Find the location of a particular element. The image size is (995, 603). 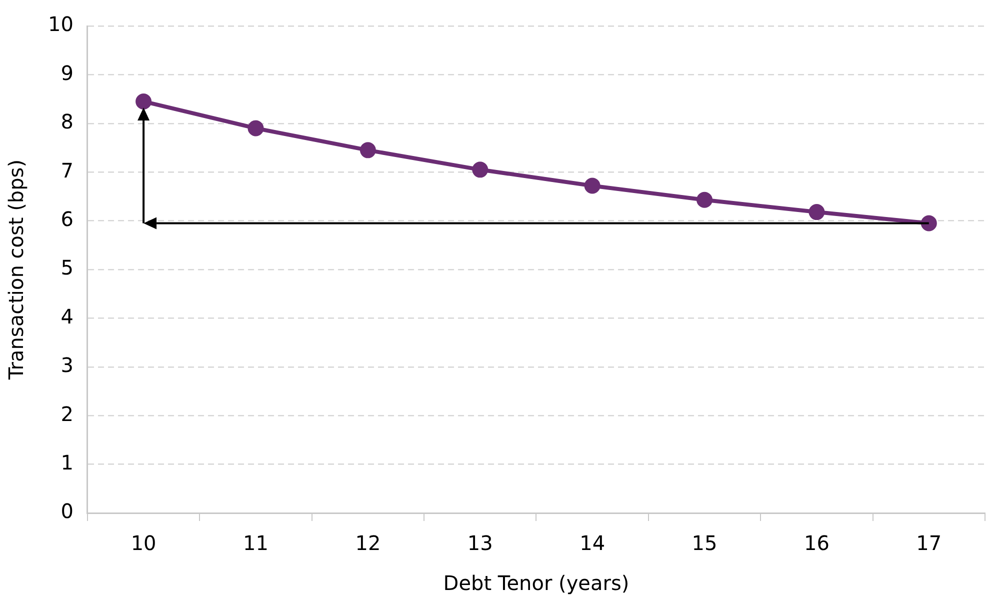

x-tick-label: 14 is located at coordinates (593, 543).